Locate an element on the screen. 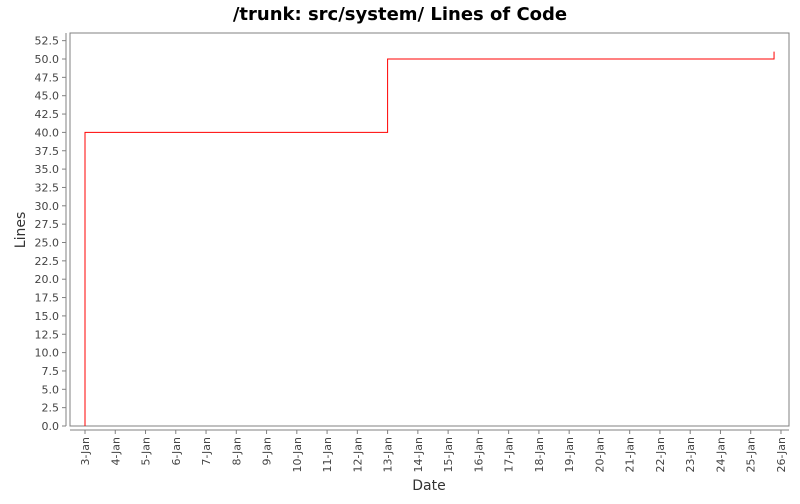 This screenshot has height=504, width=800. x-tick-label: 11-Jan is located at coordinates (327, 455).